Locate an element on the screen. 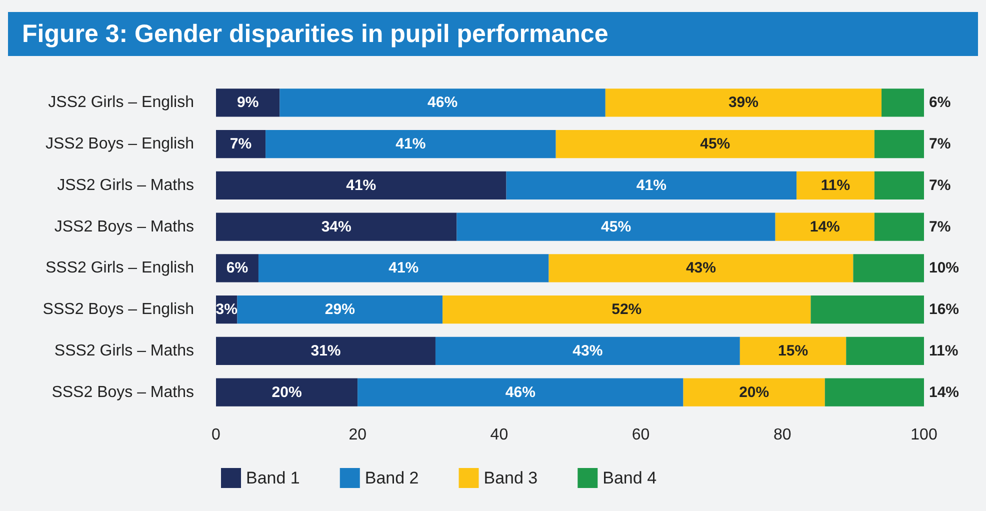 The height and width of the screenshot is (511, 986). y-tick-label: JSS2 Boys – Maths is located at coordinates (124, 227).